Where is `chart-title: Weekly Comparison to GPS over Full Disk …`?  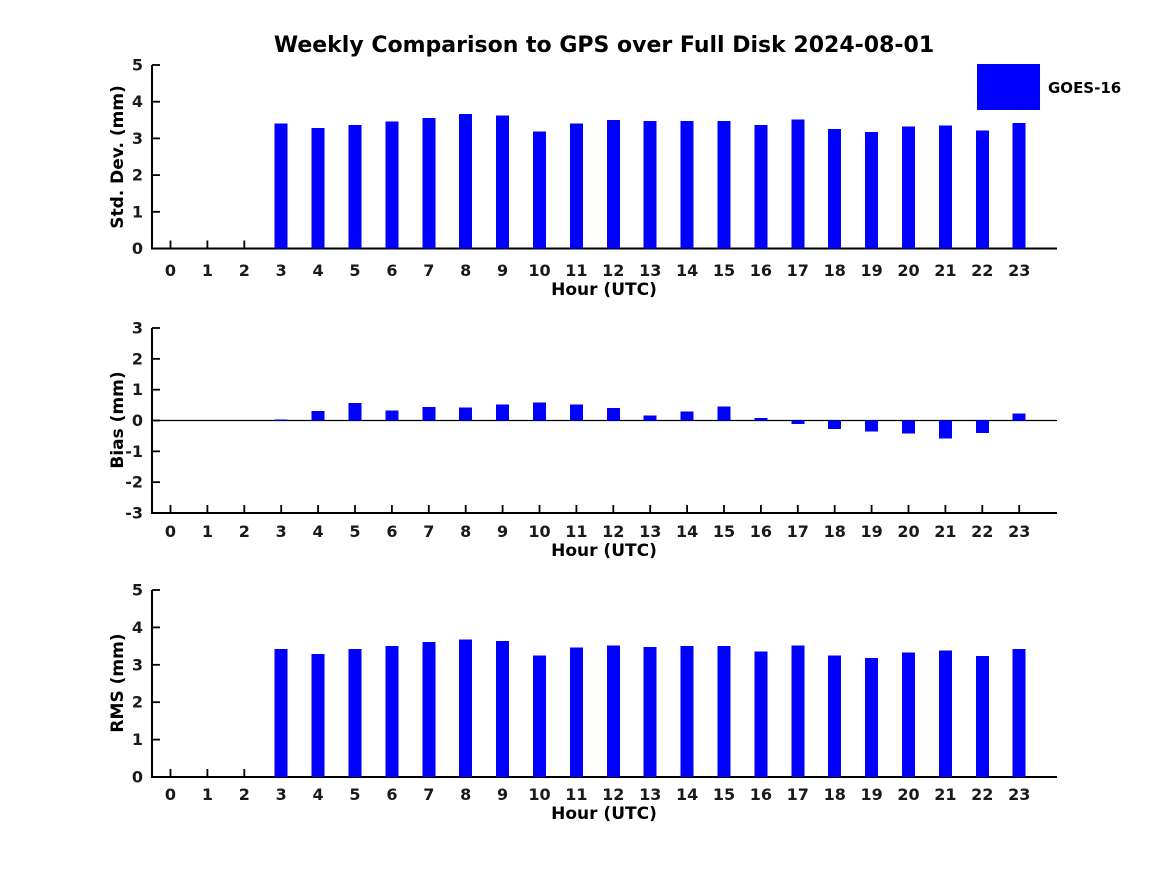
chart-title: Weekly Comparison to GPS over Full Disk … is located at coordinates (604, 45).